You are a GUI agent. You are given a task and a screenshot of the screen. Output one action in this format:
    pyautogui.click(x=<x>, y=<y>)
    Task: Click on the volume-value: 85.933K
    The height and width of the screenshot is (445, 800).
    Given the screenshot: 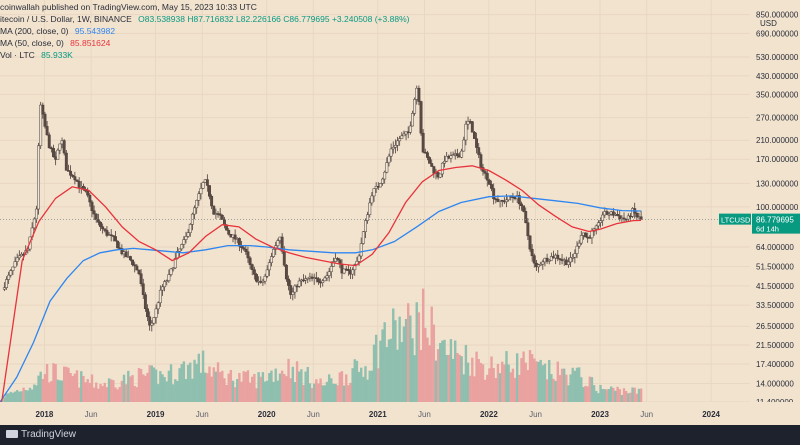 What is the action you would take?
    pyautogui.click(x=57, y=55)
    